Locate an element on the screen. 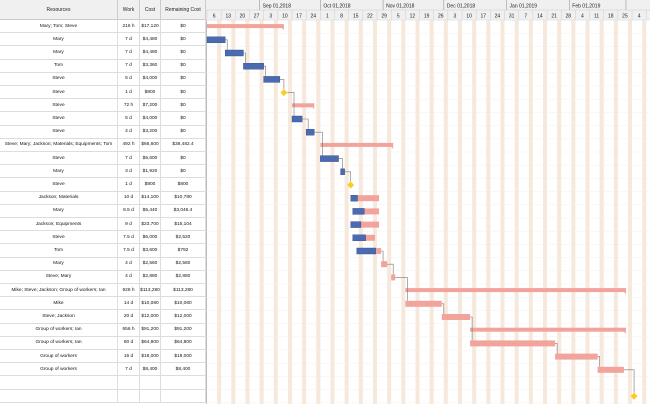 This screenshot has height=404, width=650. cell-cost: $8,400 is located at coordinates (150, 370).